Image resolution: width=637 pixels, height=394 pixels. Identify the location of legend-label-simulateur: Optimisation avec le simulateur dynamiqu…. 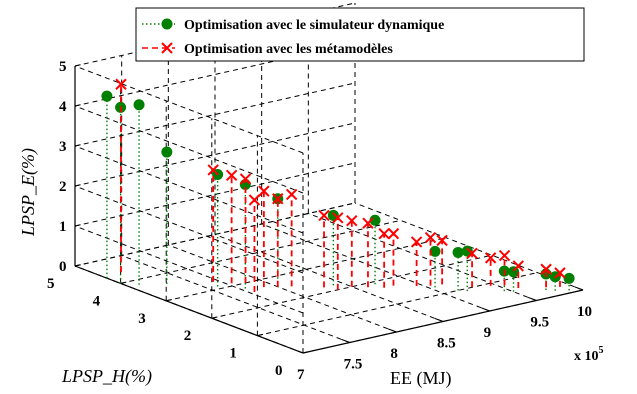
(314, 25).